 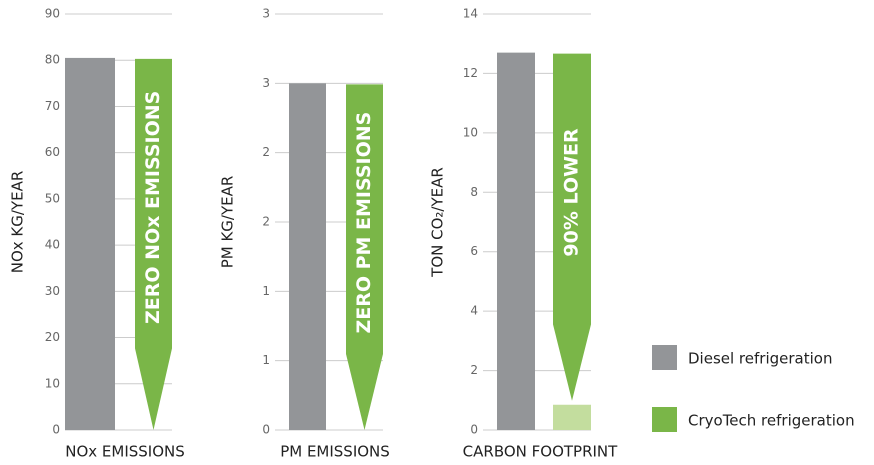 I want to click on arrow-annotation: ZERO PM EMISSIONS, so click(x=364, y=223).